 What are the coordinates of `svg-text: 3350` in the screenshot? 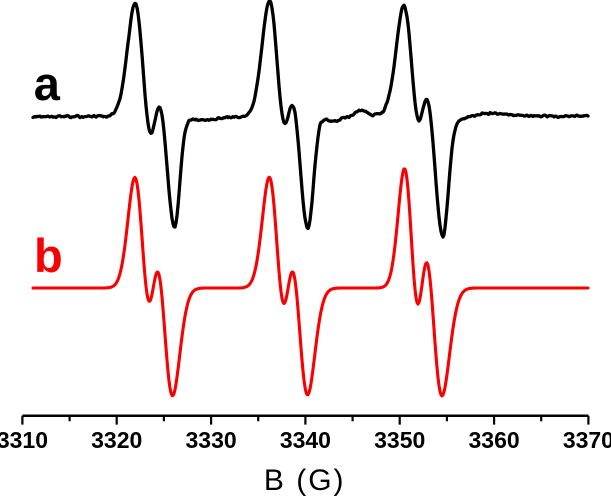 It's located at (399, 440).